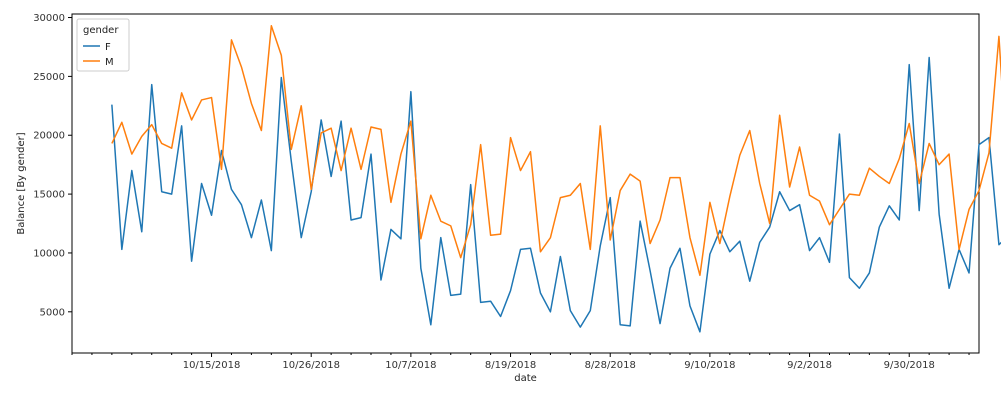 The image size is (1001, 400). Describe the element at coordinates (510, 365) in the screenshot. I see `x-tick-label: 8/19/2018` at that location.